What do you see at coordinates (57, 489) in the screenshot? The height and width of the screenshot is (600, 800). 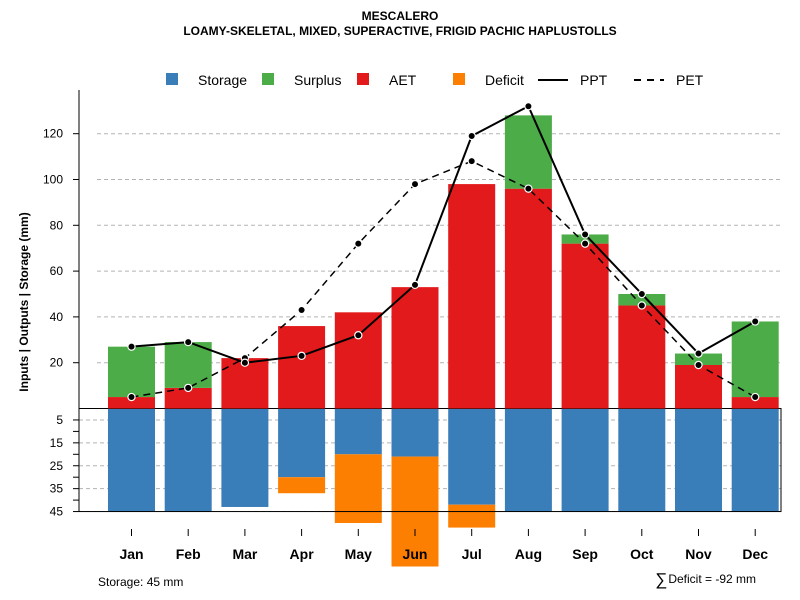 I see `y-tick-label-lower: 35` at bounding box center [57, 489].